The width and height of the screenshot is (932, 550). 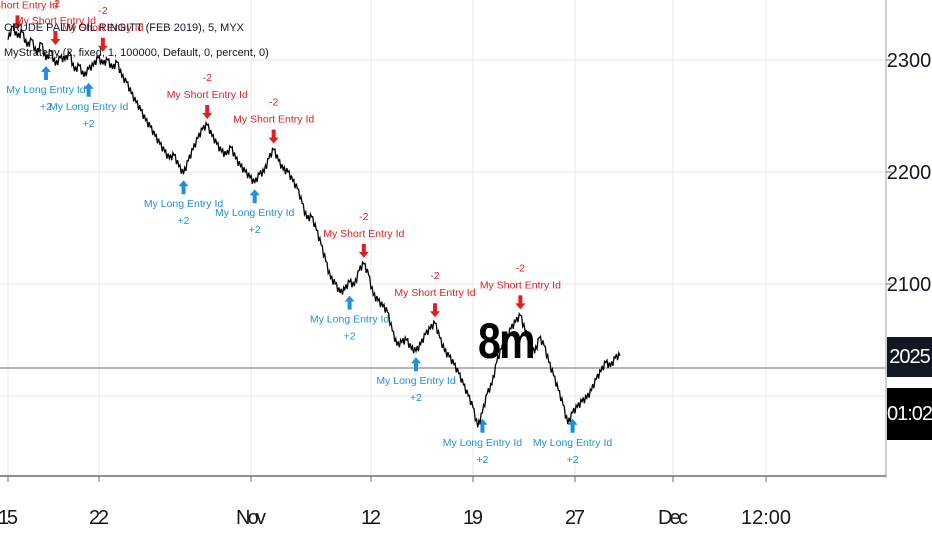 What do you see at coordinates (99, 518) in the screenshot?
I see `time-tick-label: 22` at bounding box center [99, 518].